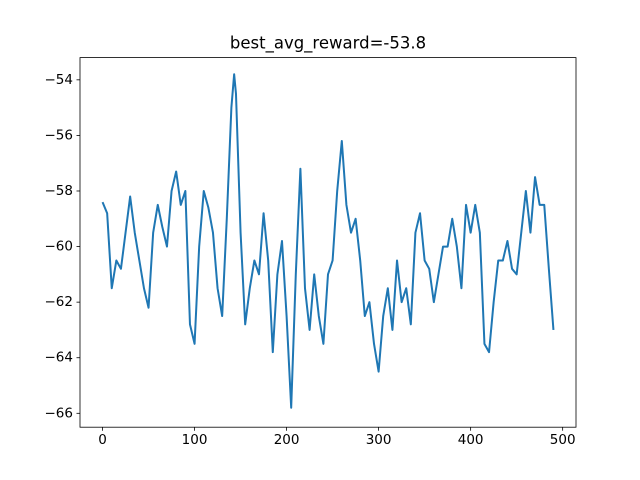  Describe the element at coordinates (59, 413) in the screenshot. I see `y-tick-label: −66` at that location.